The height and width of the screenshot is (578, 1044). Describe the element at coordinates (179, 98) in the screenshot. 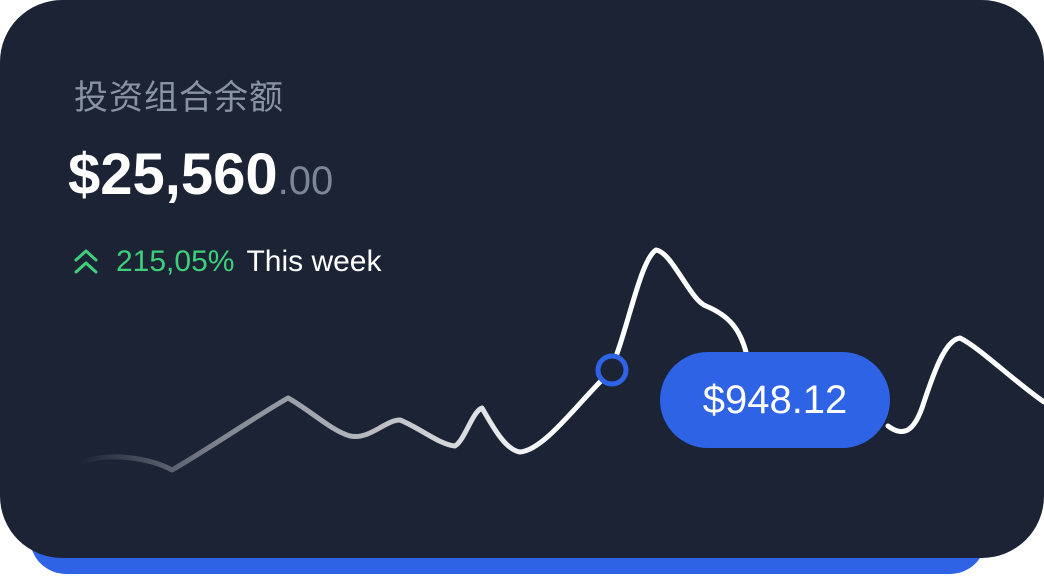

I see `card-title: 投资组合余额` at that location.